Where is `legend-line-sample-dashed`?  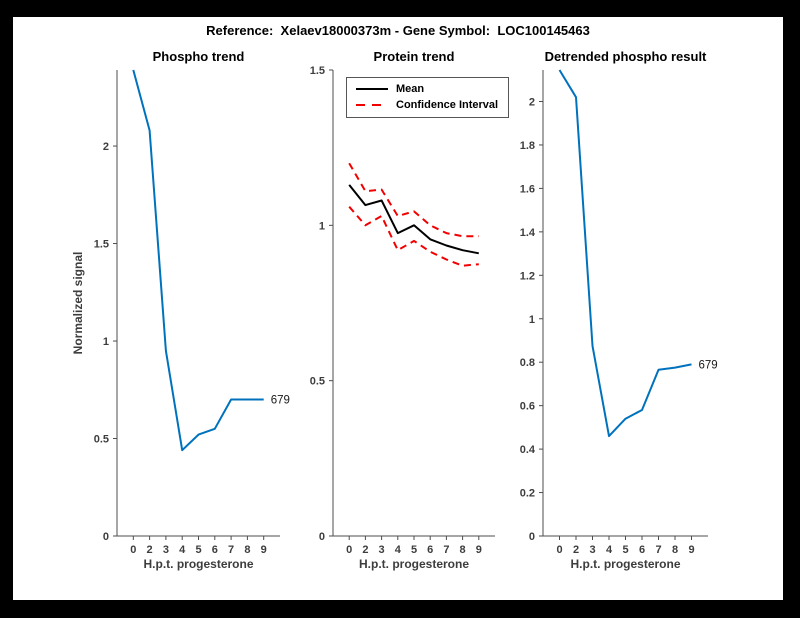 legend-line-sample-dashed is located at coordinates (372, 105).